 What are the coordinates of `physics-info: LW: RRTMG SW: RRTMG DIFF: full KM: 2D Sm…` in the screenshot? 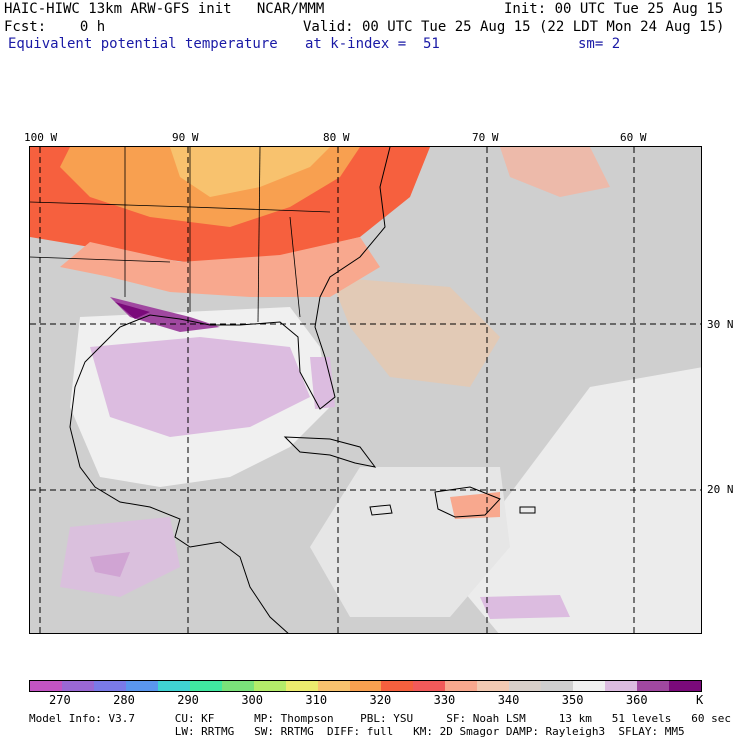 It's located at (357, 731).